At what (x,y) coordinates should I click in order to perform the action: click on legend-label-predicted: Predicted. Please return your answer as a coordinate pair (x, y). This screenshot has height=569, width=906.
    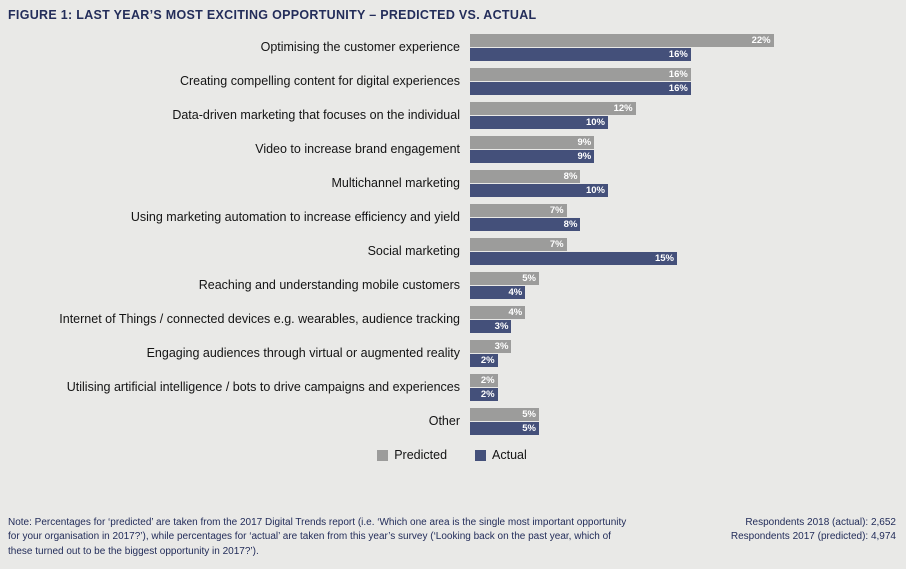
    Looking at the image, I should click on (421, 455).